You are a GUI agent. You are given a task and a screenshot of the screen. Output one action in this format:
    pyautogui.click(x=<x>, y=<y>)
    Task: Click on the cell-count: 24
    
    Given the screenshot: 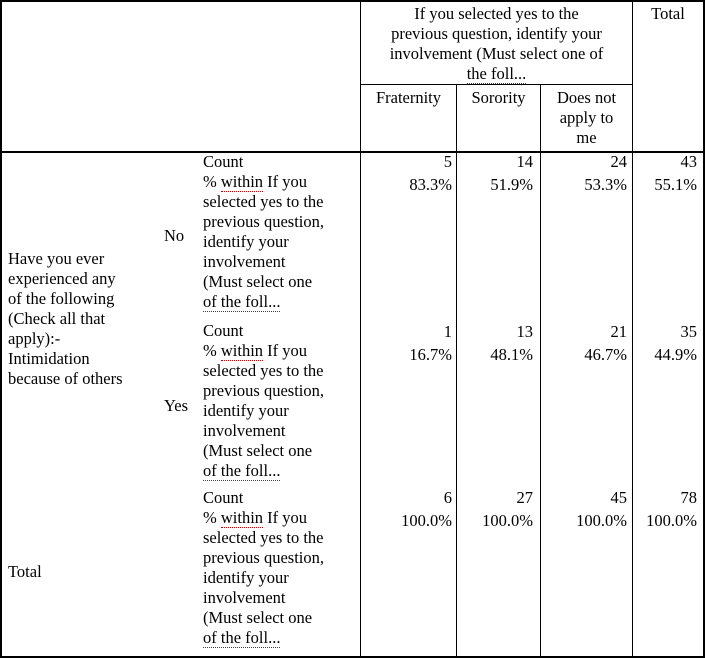 What is the action you would take?
    pyautogui.click(x=619, y=161)
    